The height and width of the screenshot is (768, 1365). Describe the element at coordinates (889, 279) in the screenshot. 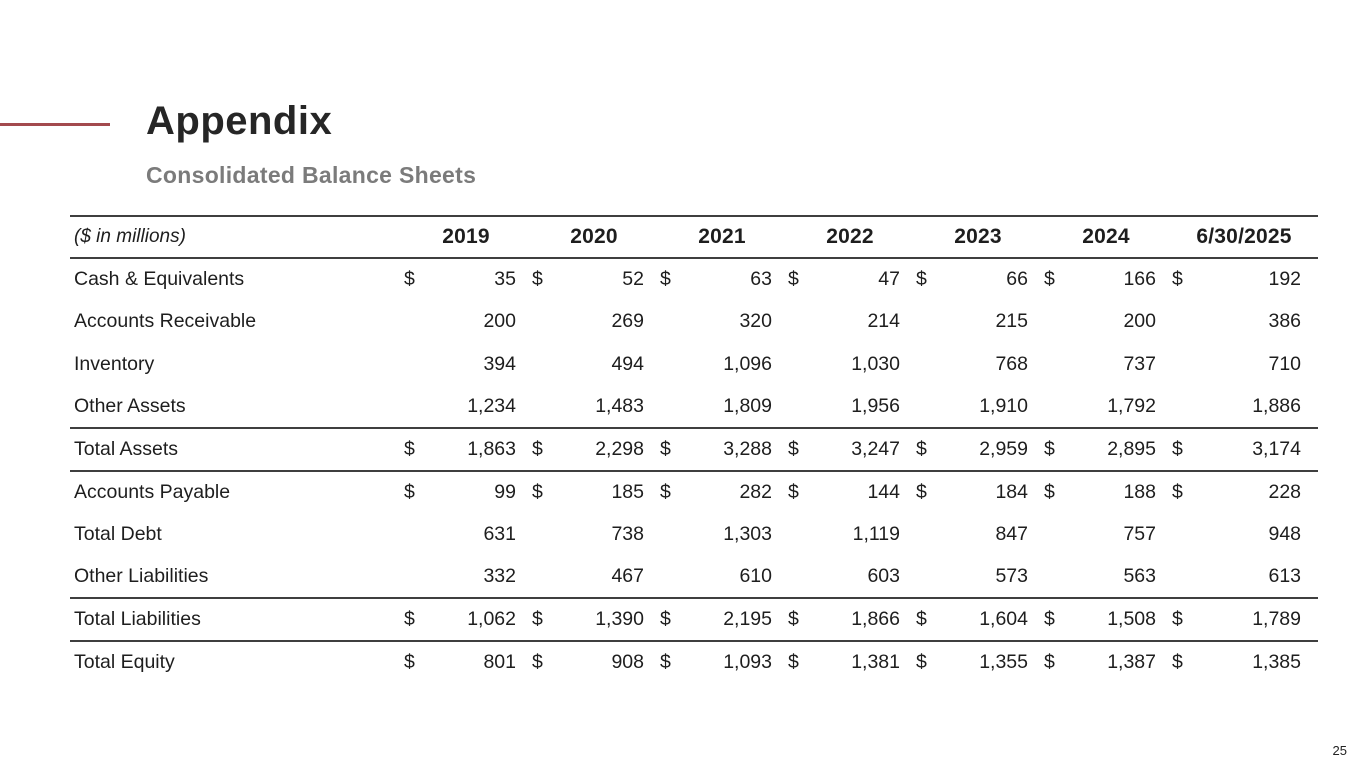

I see `value-cell: 47` at that location.